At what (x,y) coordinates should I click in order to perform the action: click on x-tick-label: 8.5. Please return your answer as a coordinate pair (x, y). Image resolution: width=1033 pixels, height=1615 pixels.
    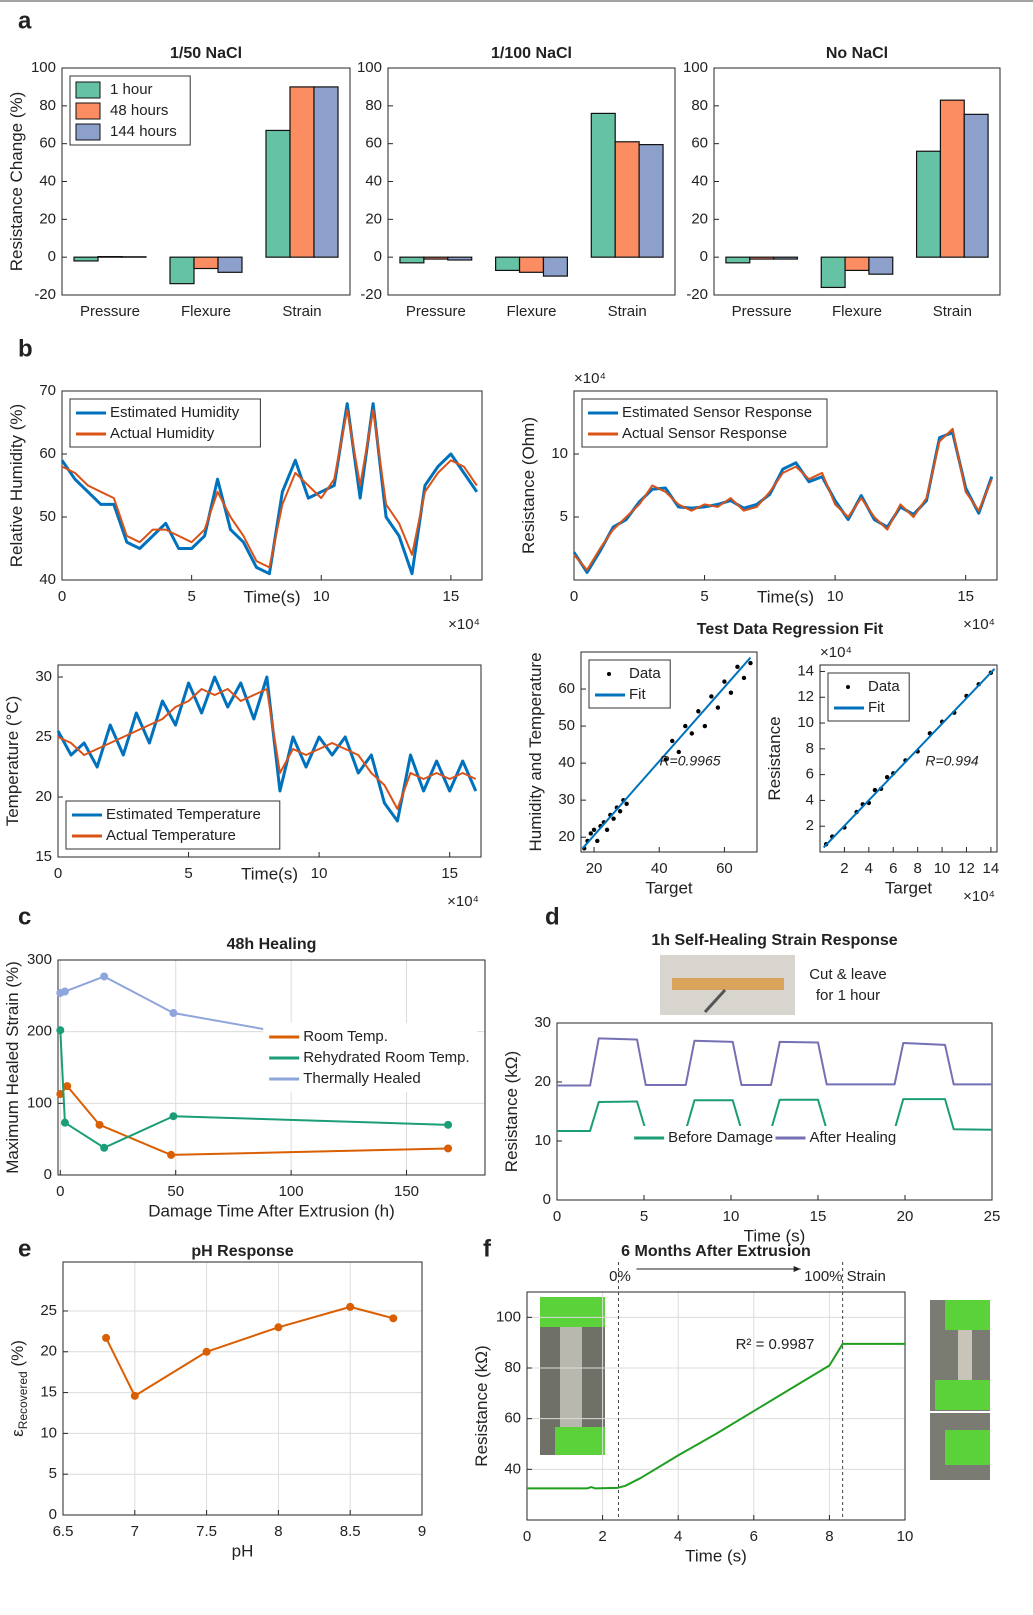
    Looking at the image, I should click on (350, 1531).